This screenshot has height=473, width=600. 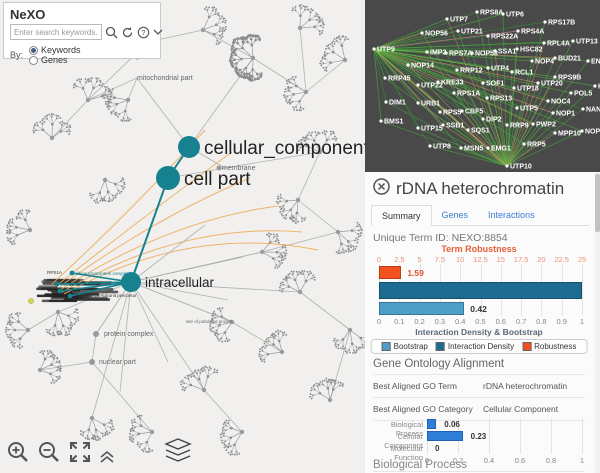 What do you see at coordinates (438, 53) in the screenshot?
I see `gene-node-label: IMP3` at bounding box center [438, 53].